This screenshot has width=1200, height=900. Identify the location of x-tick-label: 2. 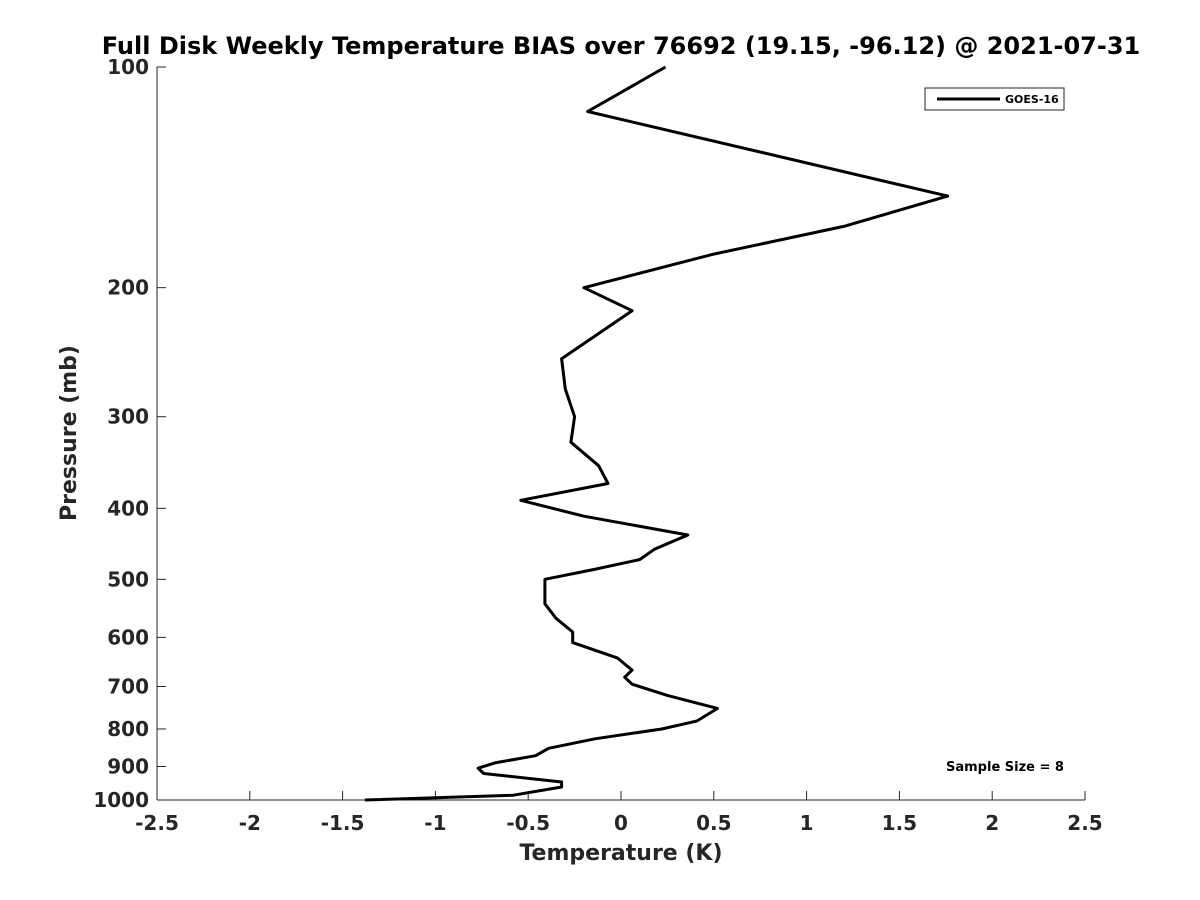
(992, 823).